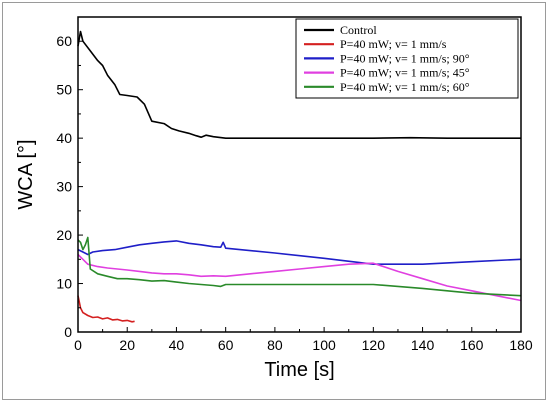 Image resolution: width=550 pixels, height=404 pixels. Describe the element at coordinates (324, 345) in the screenshot. I see `x-tick-label: 100` at that location.